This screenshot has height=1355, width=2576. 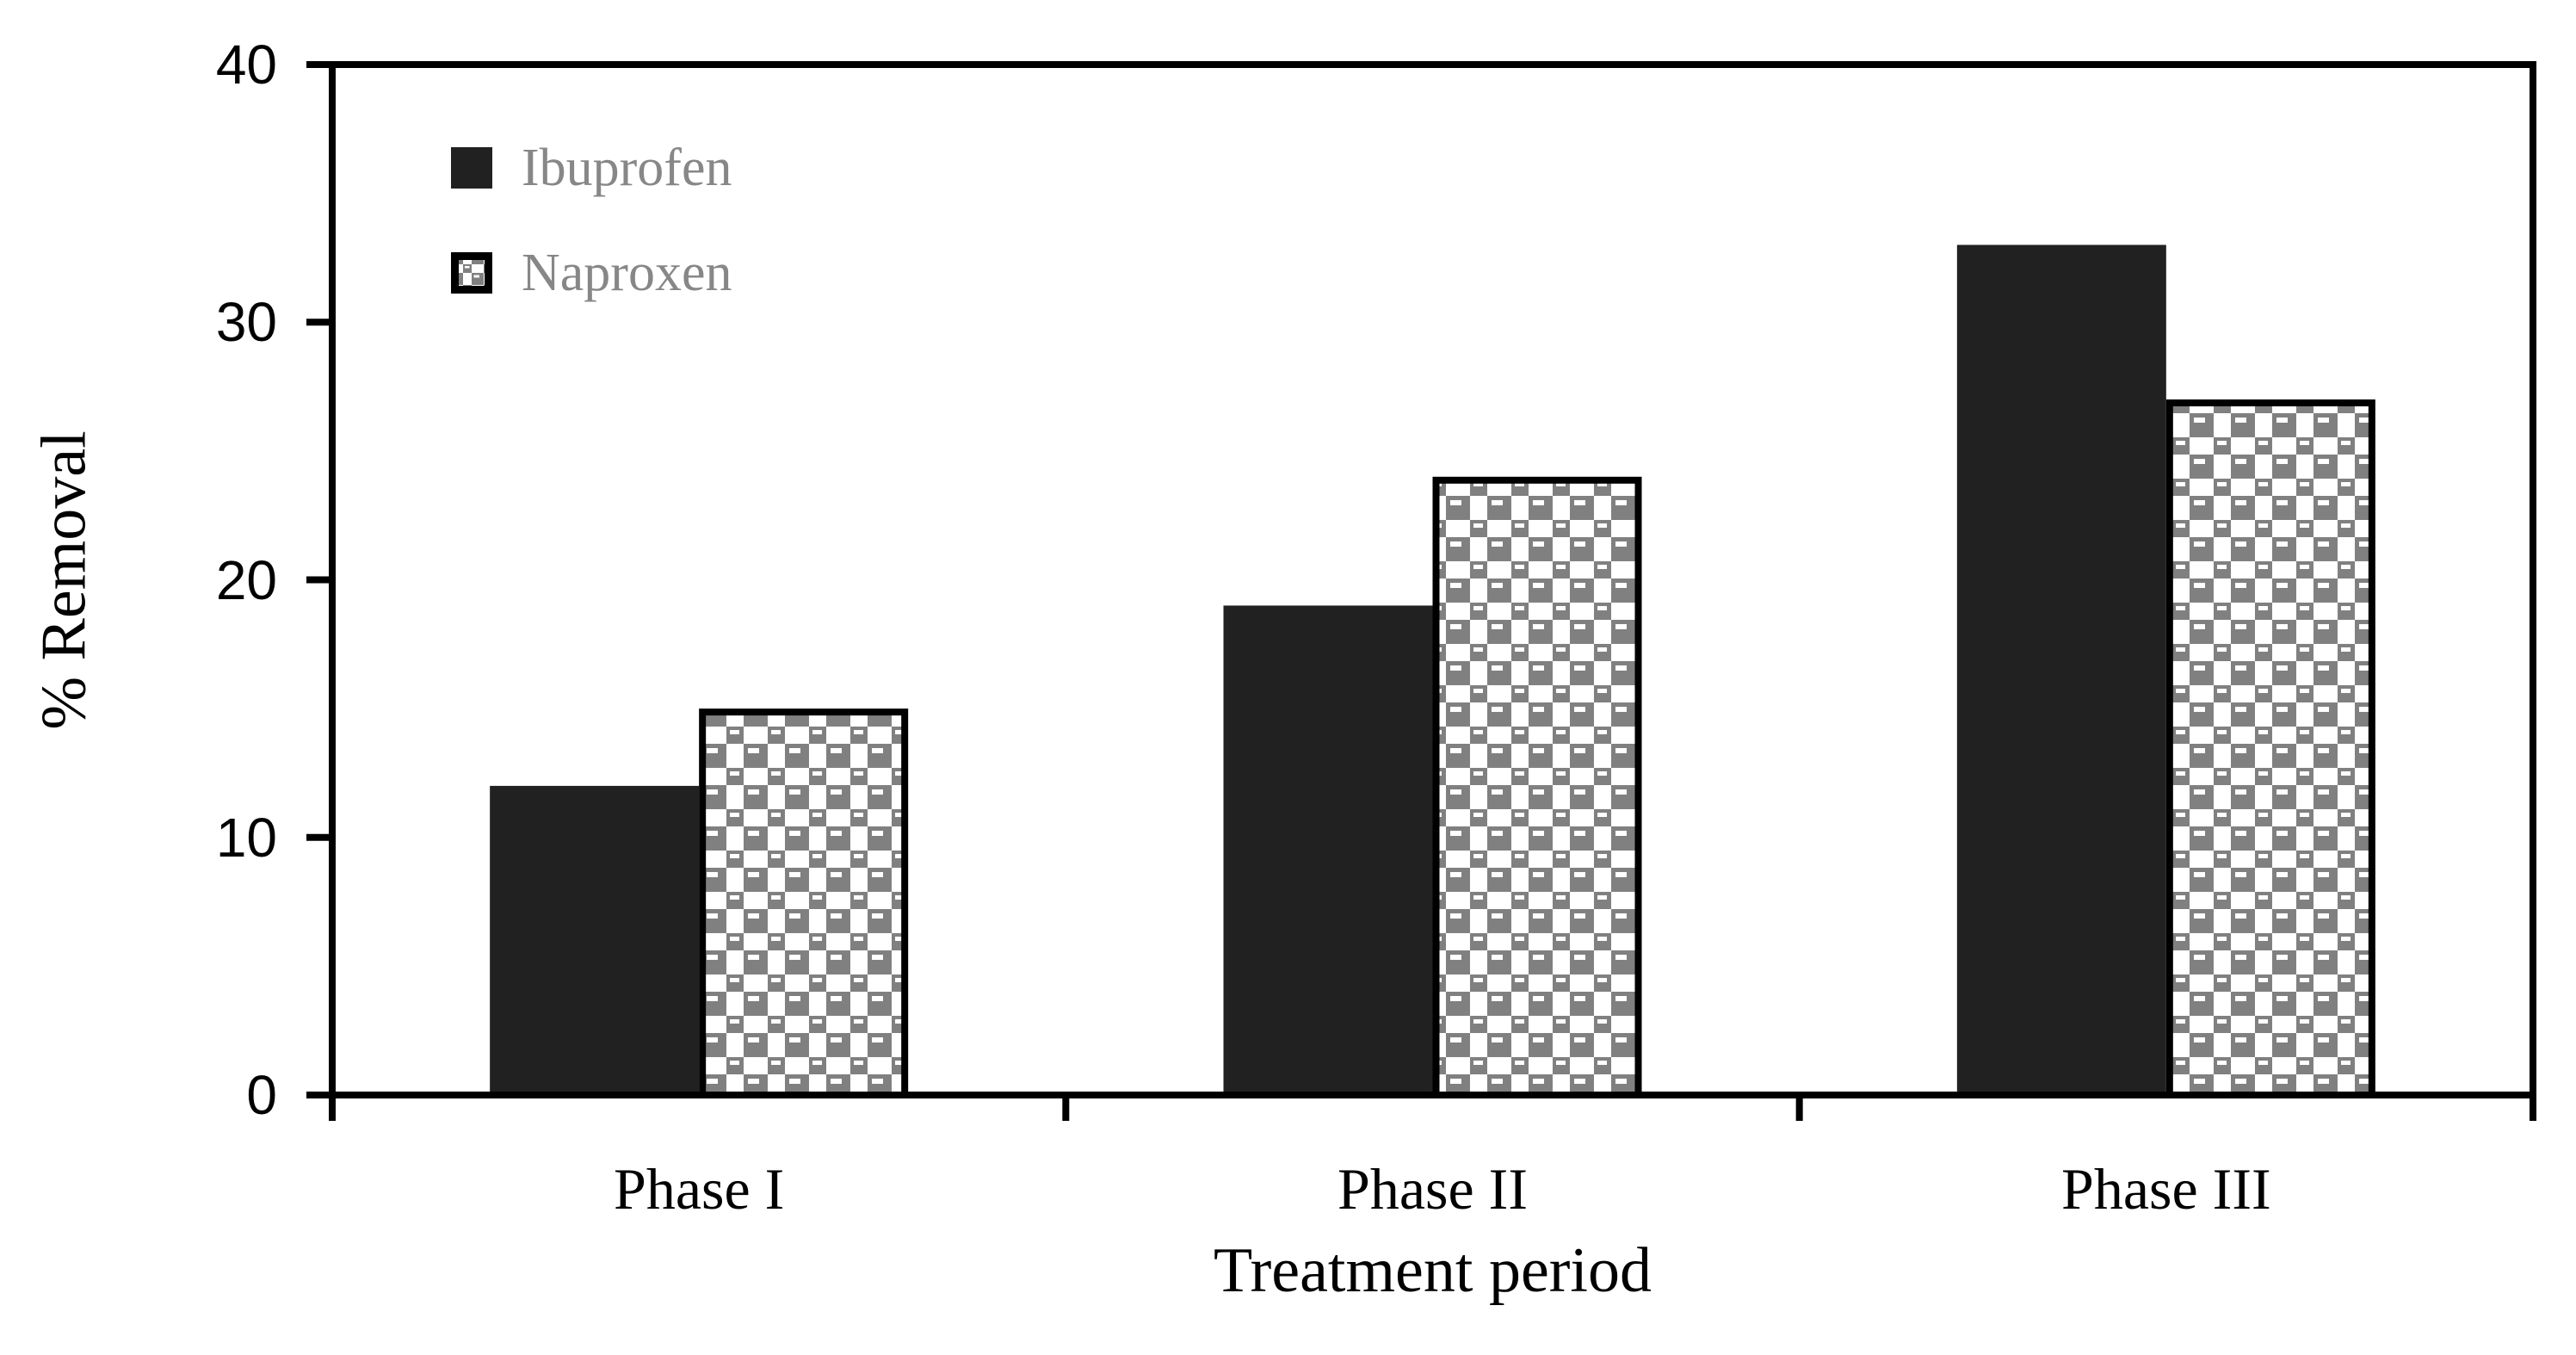 What do you see at coordinates (246, 322) in the screenshot?
I see `y-tick-label: 30` at bounding box center [246, 322].